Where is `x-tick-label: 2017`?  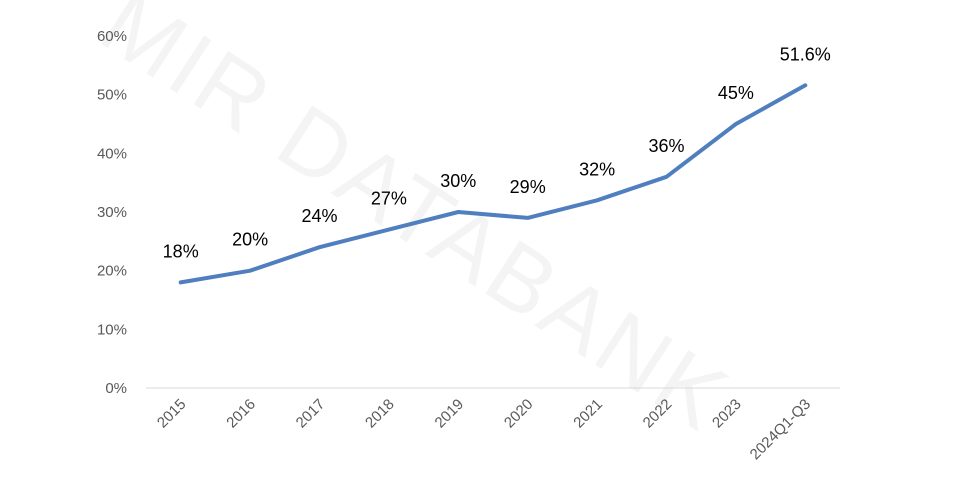
x-tick-label: 2017 is located at coordinates (311, 414).